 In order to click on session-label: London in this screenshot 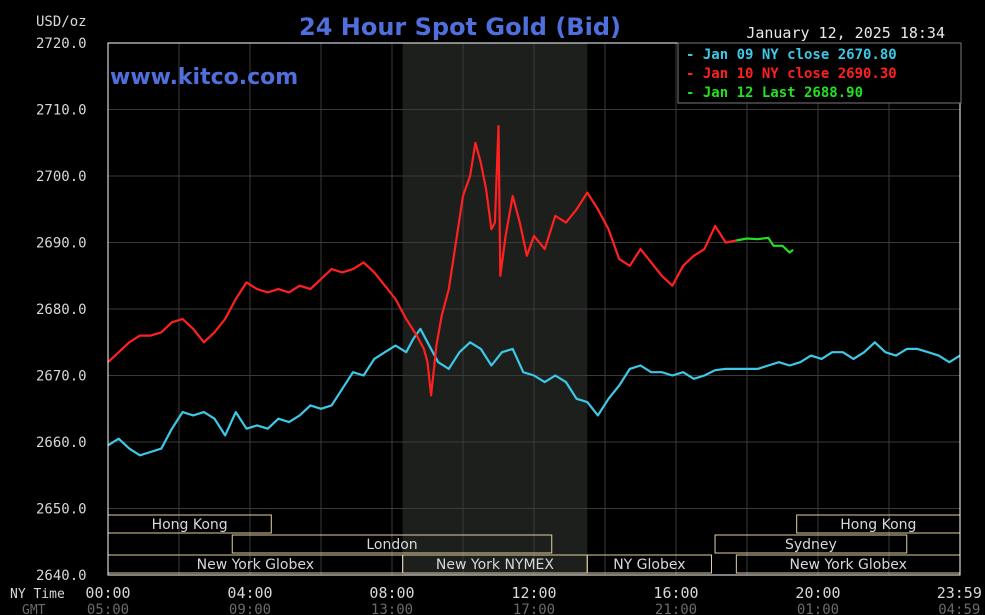, I will do `click(391, 545)`.